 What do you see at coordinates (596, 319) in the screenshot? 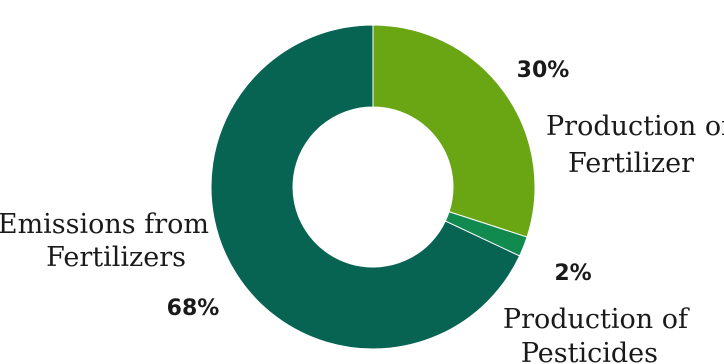
I see `slice-label-pesticides-production-line1: Production of` at bounding box center [596, 319].